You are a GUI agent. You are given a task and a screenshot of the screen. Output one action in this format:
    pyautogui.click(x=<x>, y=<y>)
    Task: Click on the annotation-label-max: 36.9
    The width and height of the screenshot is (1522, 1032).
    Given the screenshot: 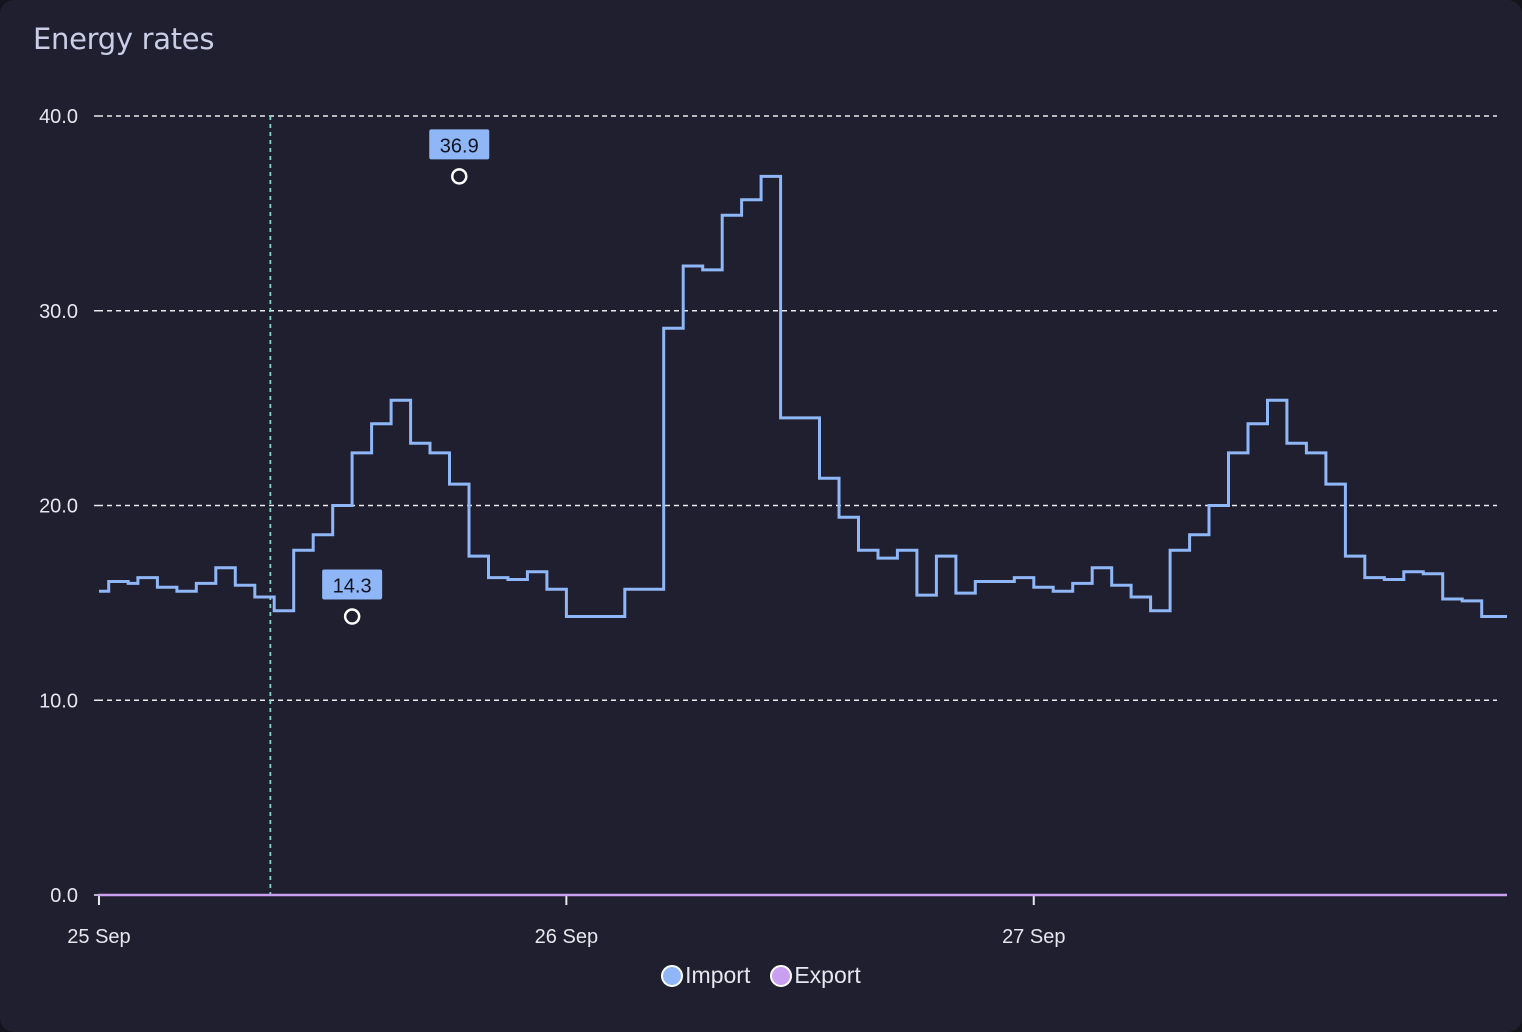 What is the action you would take?
    pyautogui.click(x=459, y=146)
    